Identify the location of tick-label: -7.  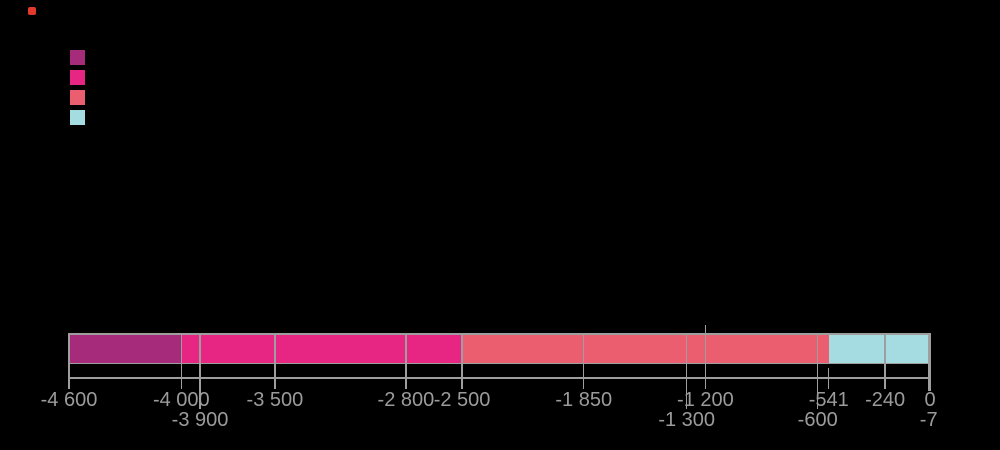
(928, 419).